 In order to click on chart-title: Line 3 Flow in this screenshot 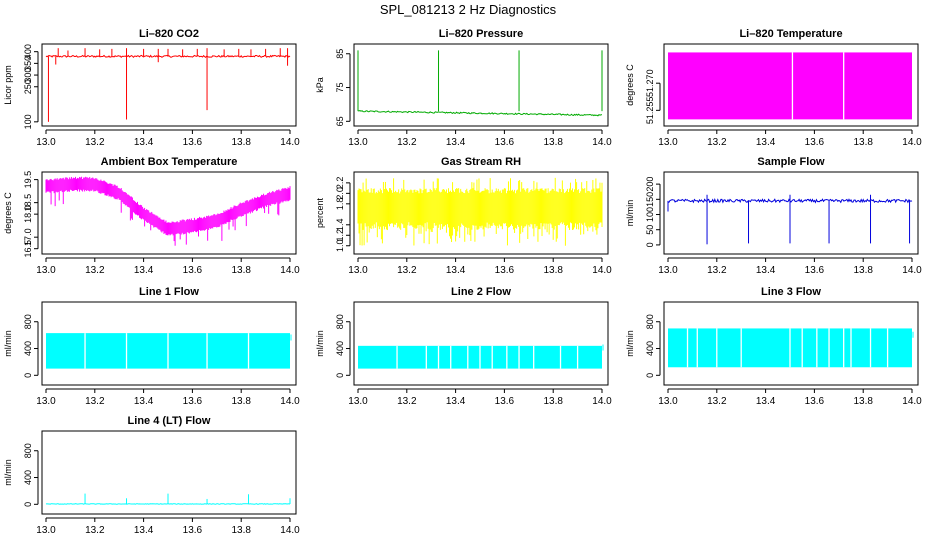, I will do `click(791, 292)`.